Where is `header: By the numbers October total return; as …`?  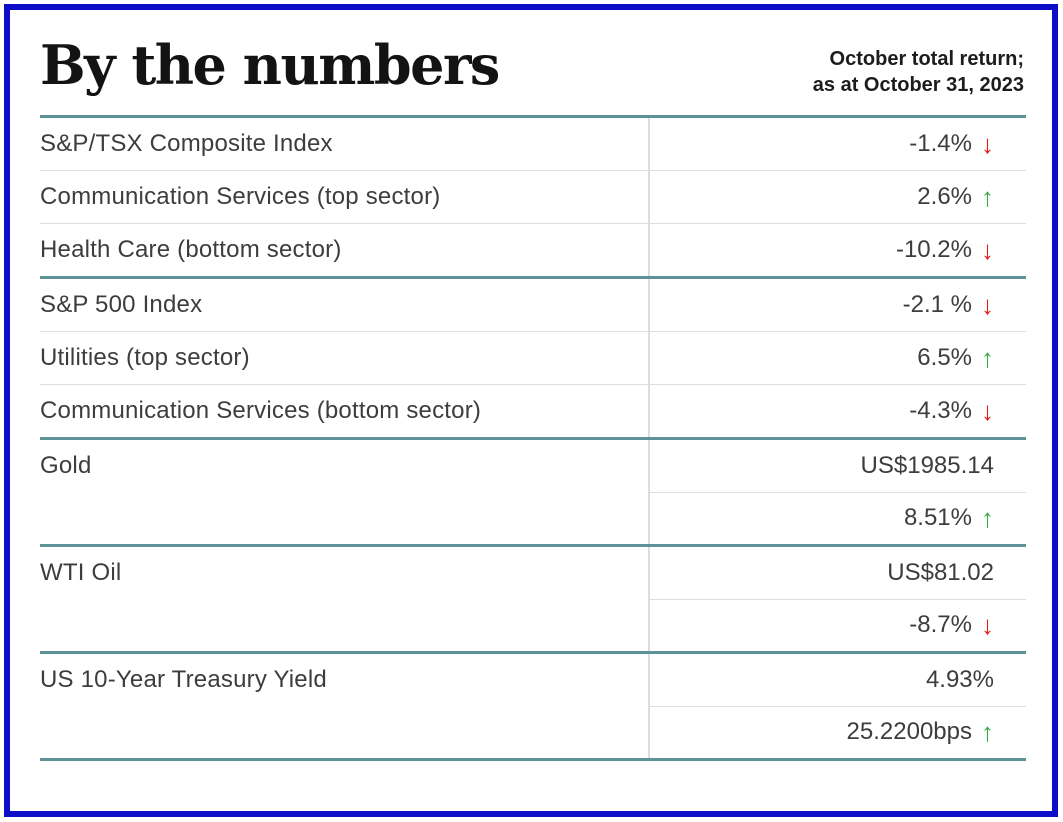 header: By the numbers October total return; as … is located at coordinates (531, 54).